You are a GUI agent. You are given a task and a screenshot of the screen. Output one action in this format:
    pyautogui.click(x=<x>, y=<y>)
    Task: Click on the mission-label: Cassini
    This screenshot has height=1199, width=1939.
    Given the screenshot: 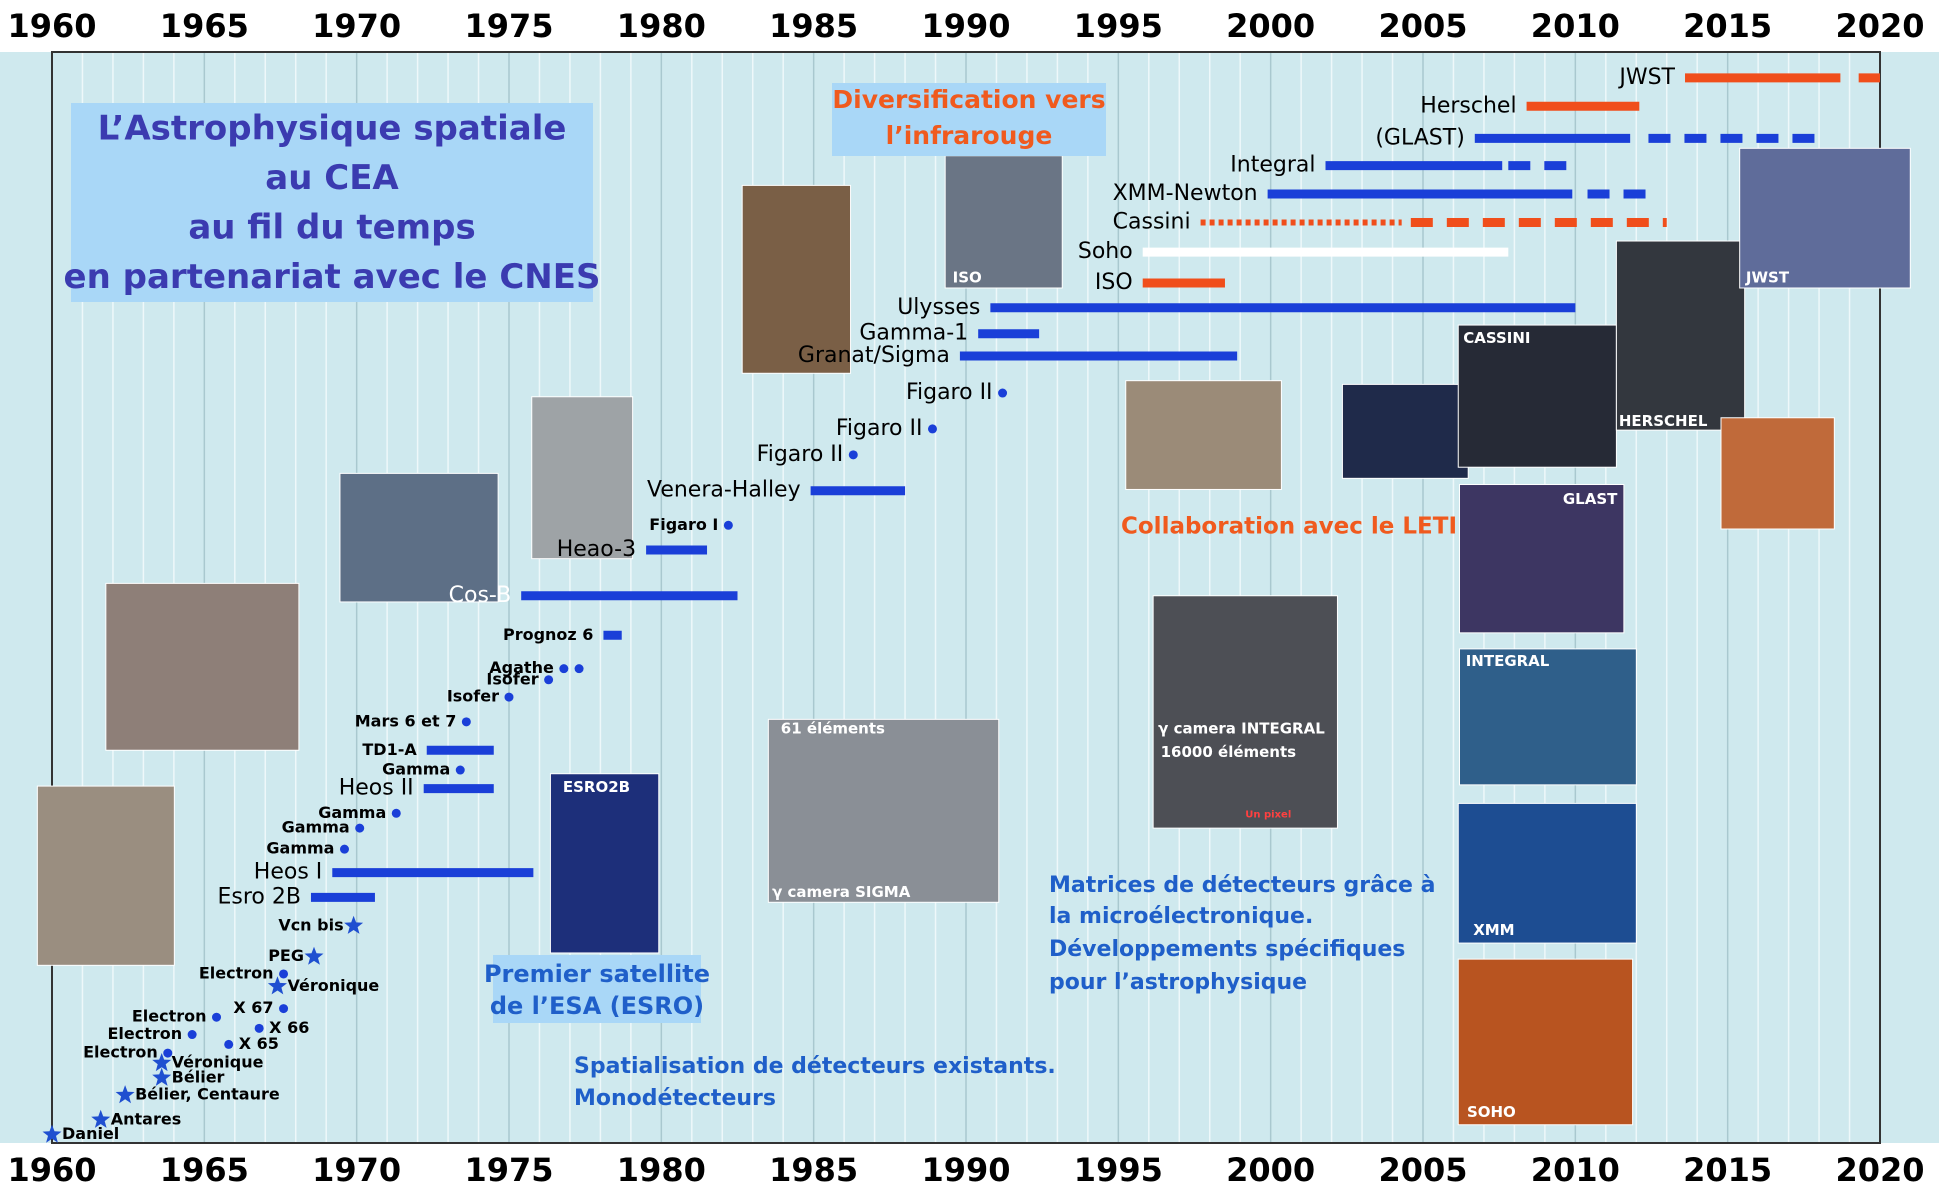 What is the action you would take?
    pyautogui.click(x=1152, y=221)
    